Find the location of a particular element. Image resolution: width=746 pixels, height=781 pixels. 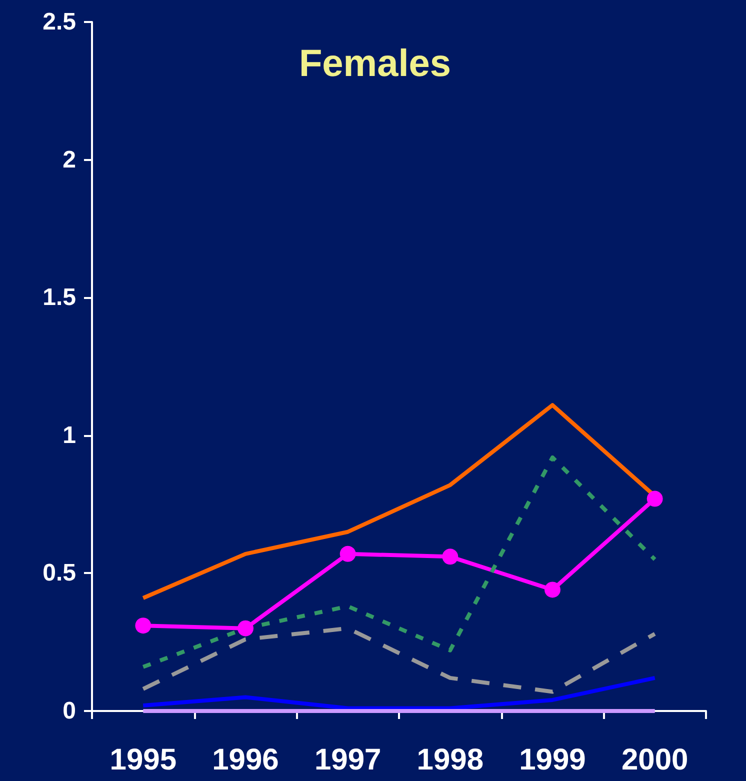

y-tick-label: 2 is located at coordinates (69, 160).